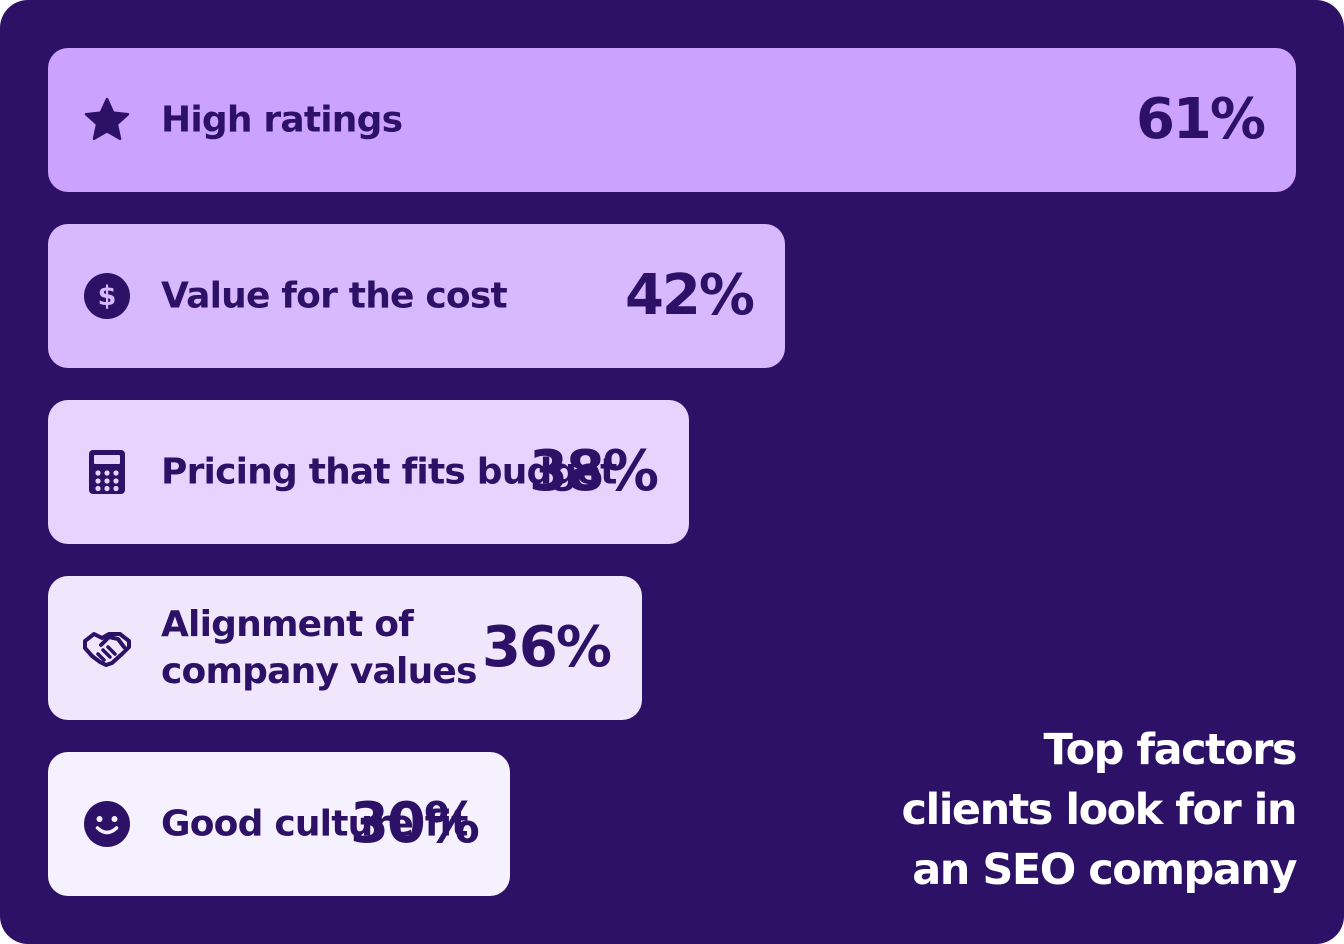 This screenshot has height=944, width=1344. What do you see at coordinates (319, 648) in the screenshot?
I see `bar-label: Alignment of company values` at bounding box center [319, 648].